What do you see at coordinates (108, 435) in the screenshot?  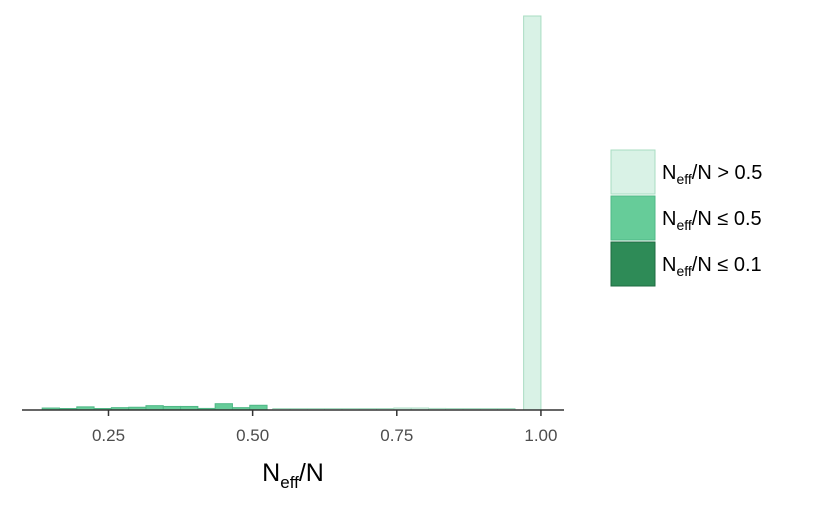 I see `x-tick-label: 0.25` at bounding box center [108, 435].